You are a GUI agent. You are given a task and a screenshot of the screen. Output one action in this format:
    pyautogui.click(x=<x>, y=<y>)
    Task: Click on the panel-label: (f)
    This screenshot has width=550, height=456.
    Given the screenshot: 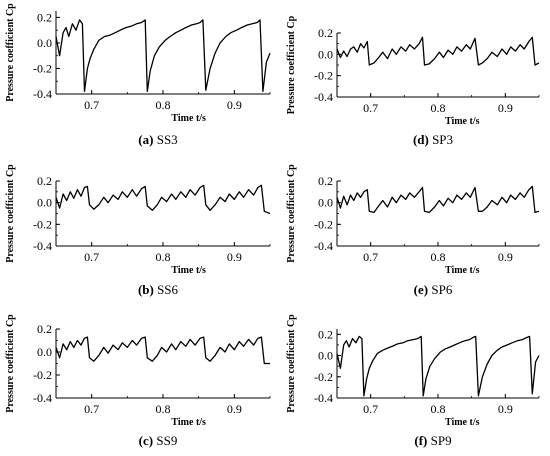 What is the action you would take?
    pyautogui.click(x=420, y=440)
    